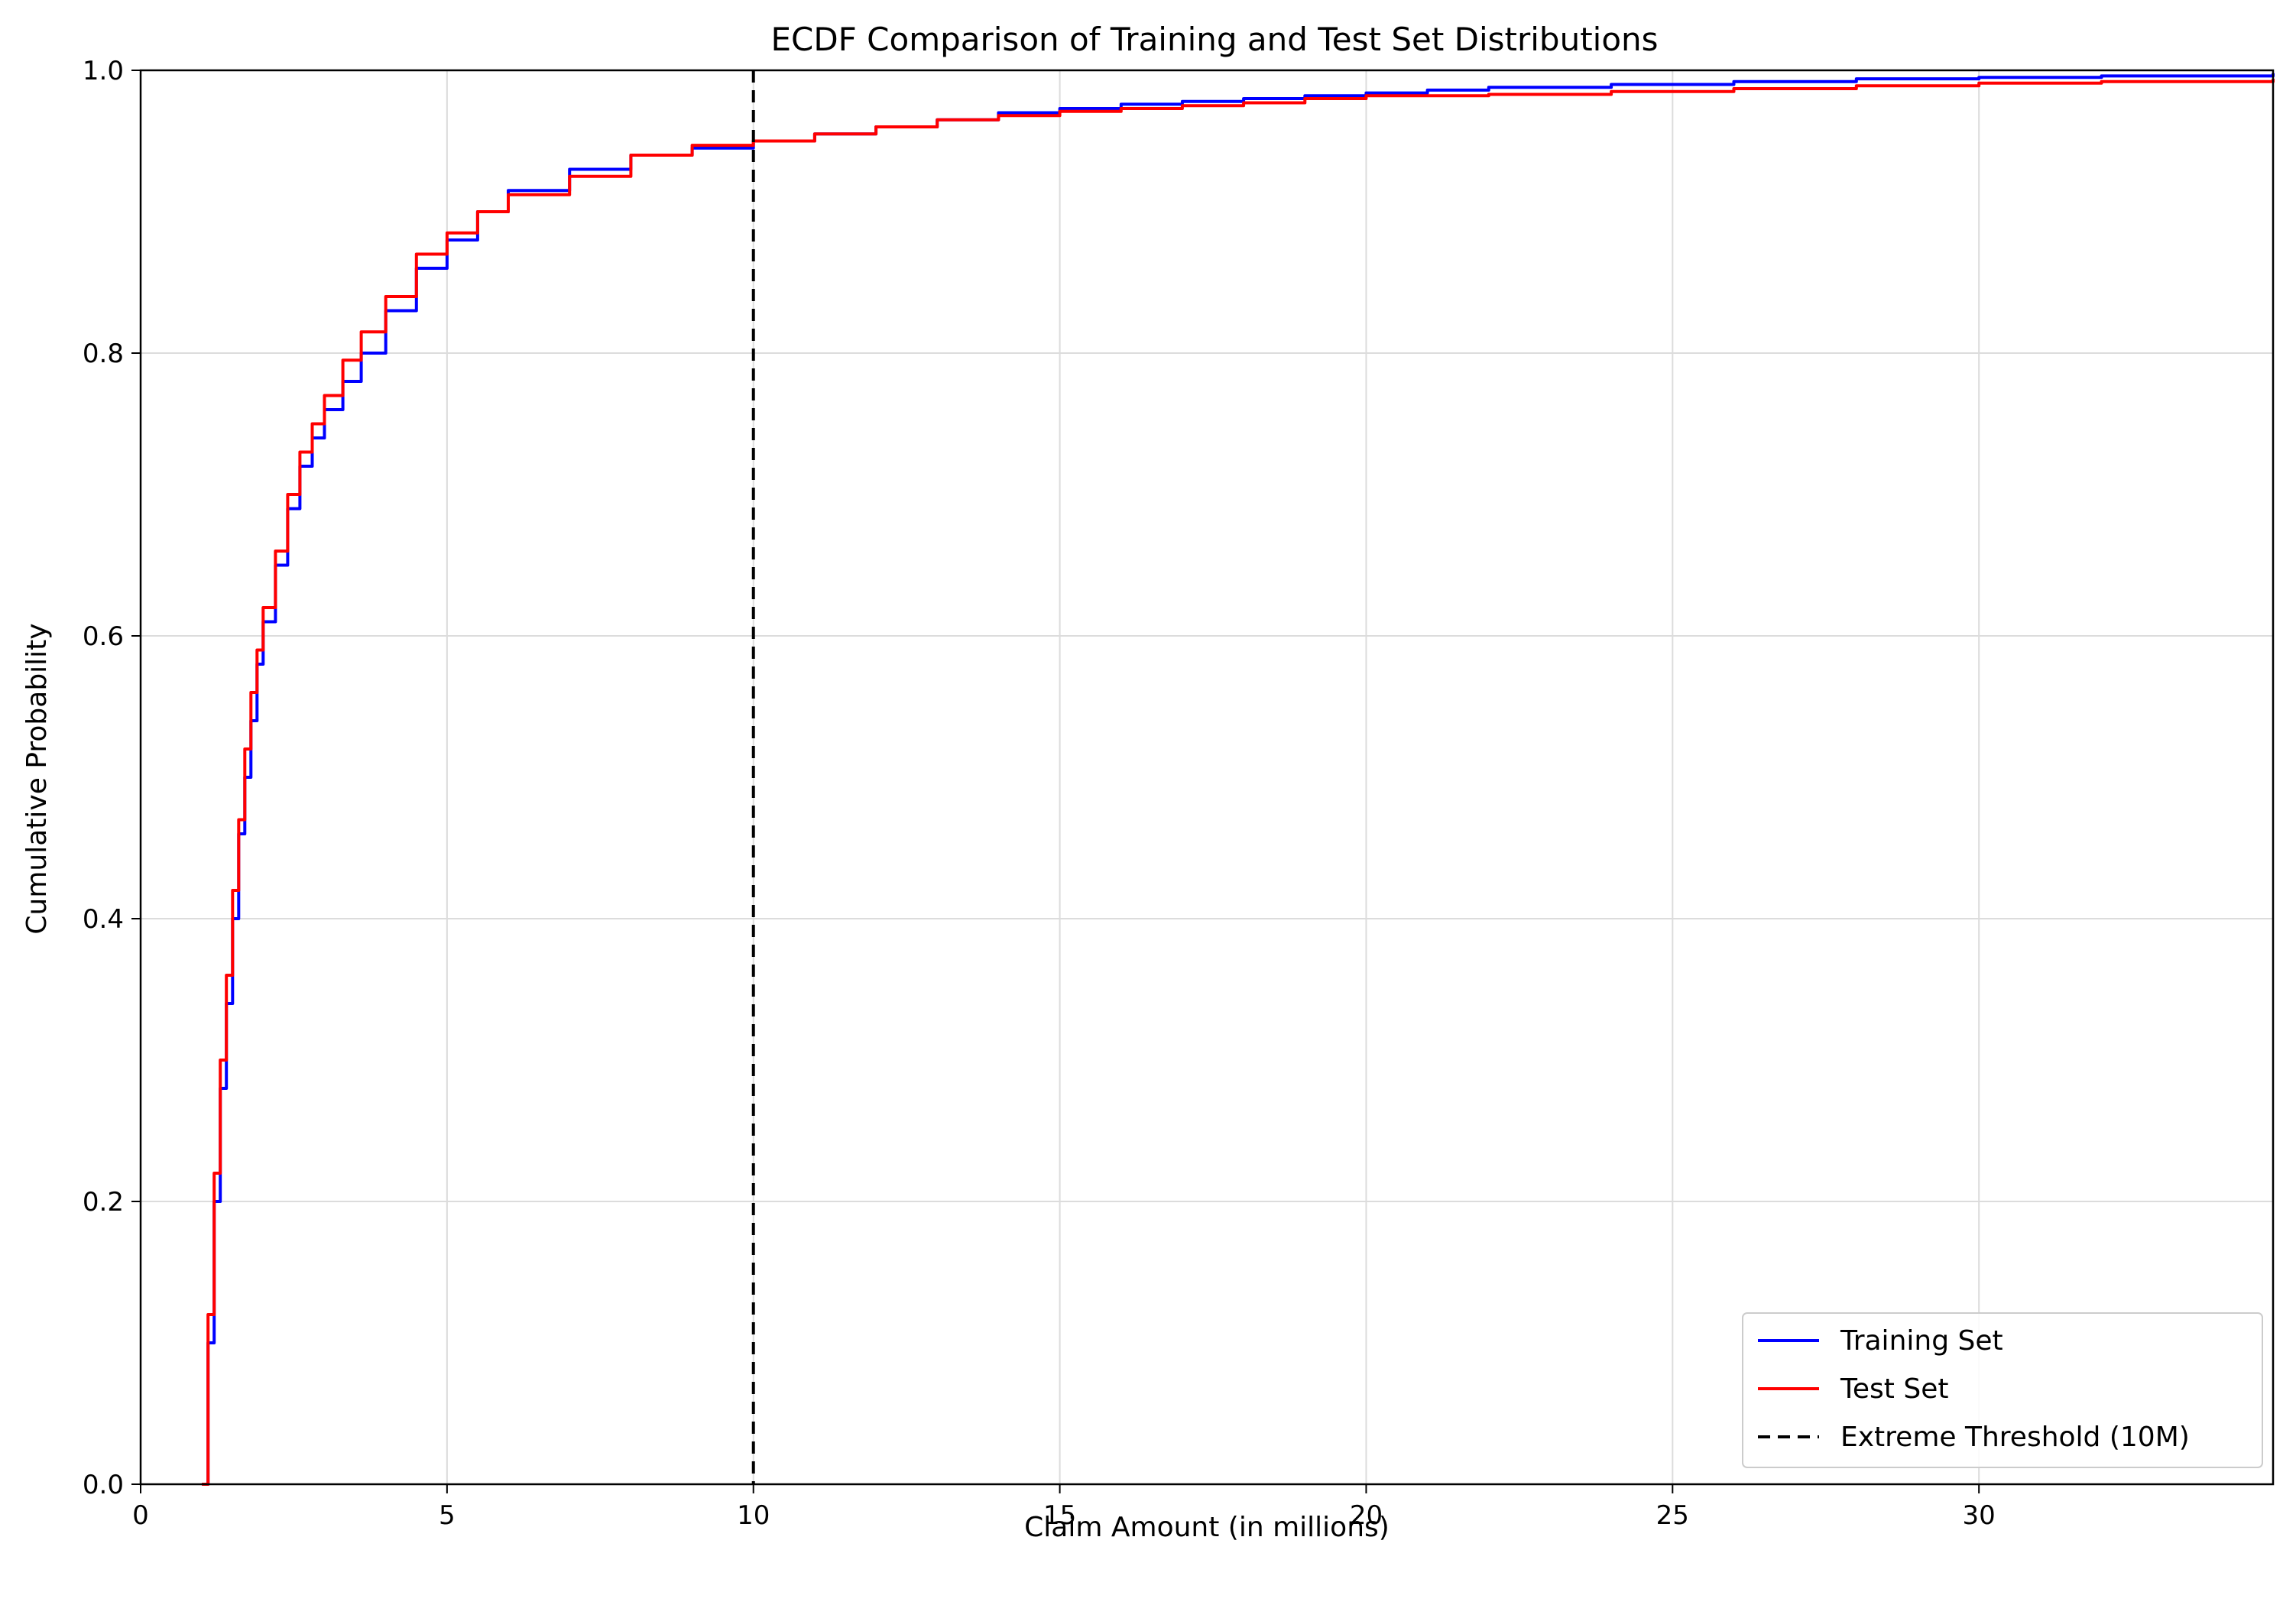  I want to click on y-tick-label: 0.4, so click(103, 919).